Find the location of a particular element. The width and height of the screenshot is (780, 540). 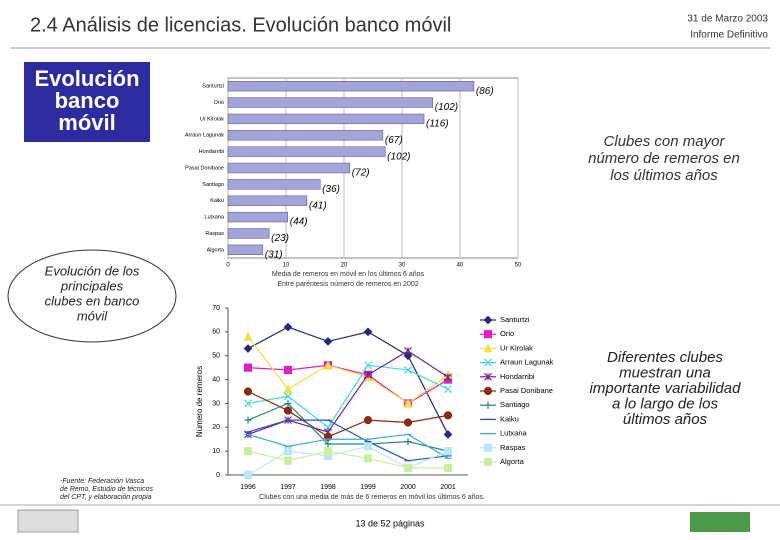

y-tick-label: 50 is located at coordinates (216, 356).